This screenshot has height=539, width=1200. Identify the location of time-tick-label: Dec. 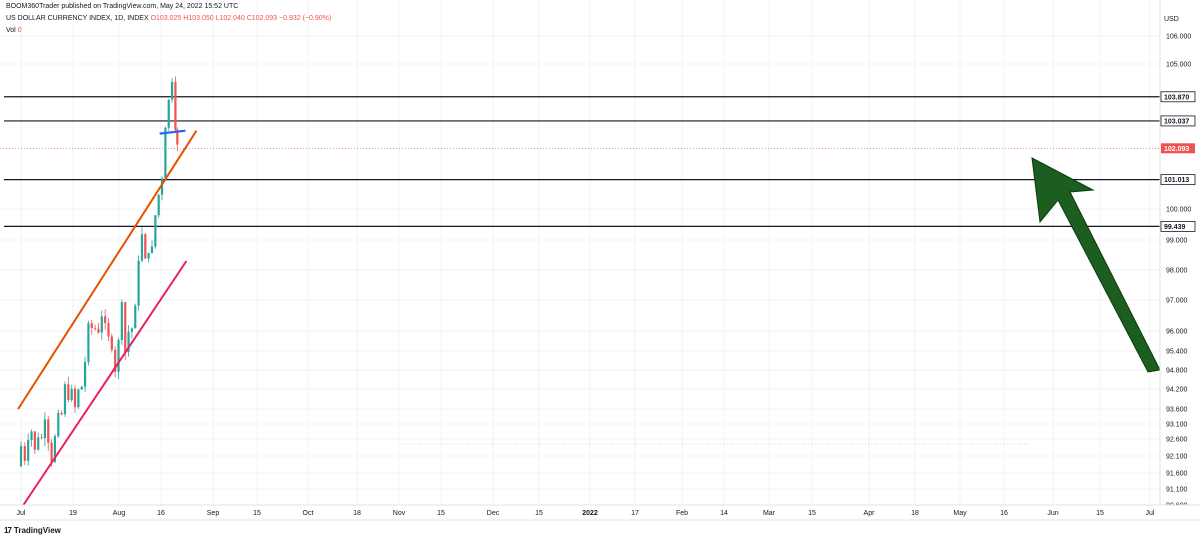
(493, 513).